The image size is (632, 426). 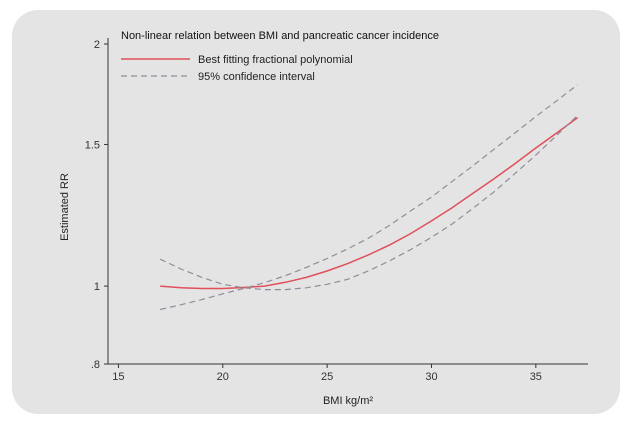 I want to click on y-tick-label: .8, so click(x=95, y=365).